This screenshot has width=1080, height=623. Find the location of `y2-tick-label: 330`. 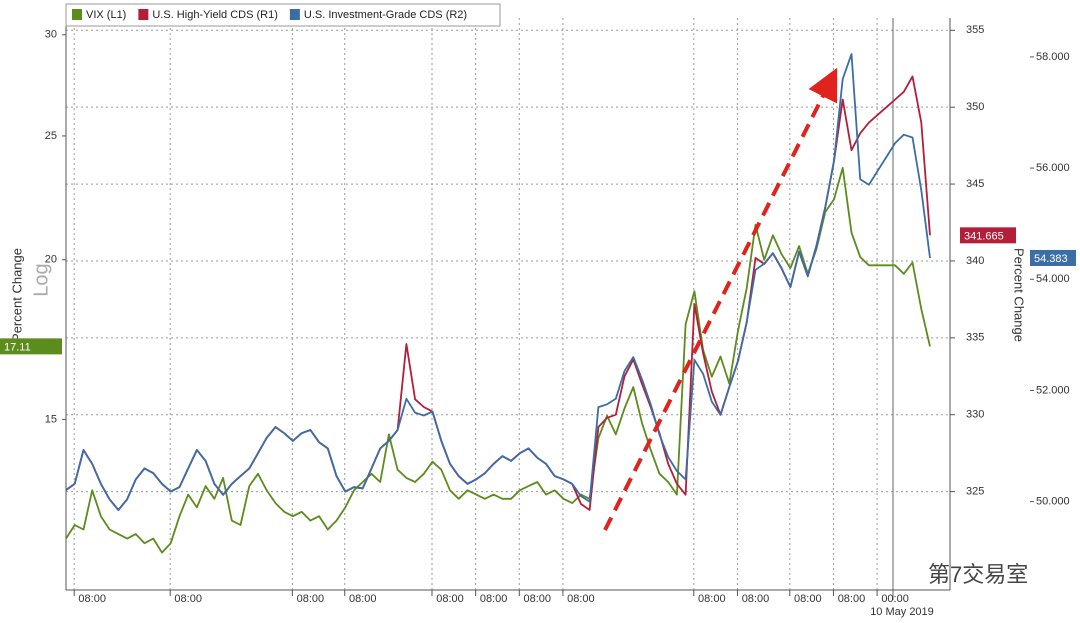

y2-tick-label: 330 is located at coordinates (975, 415).